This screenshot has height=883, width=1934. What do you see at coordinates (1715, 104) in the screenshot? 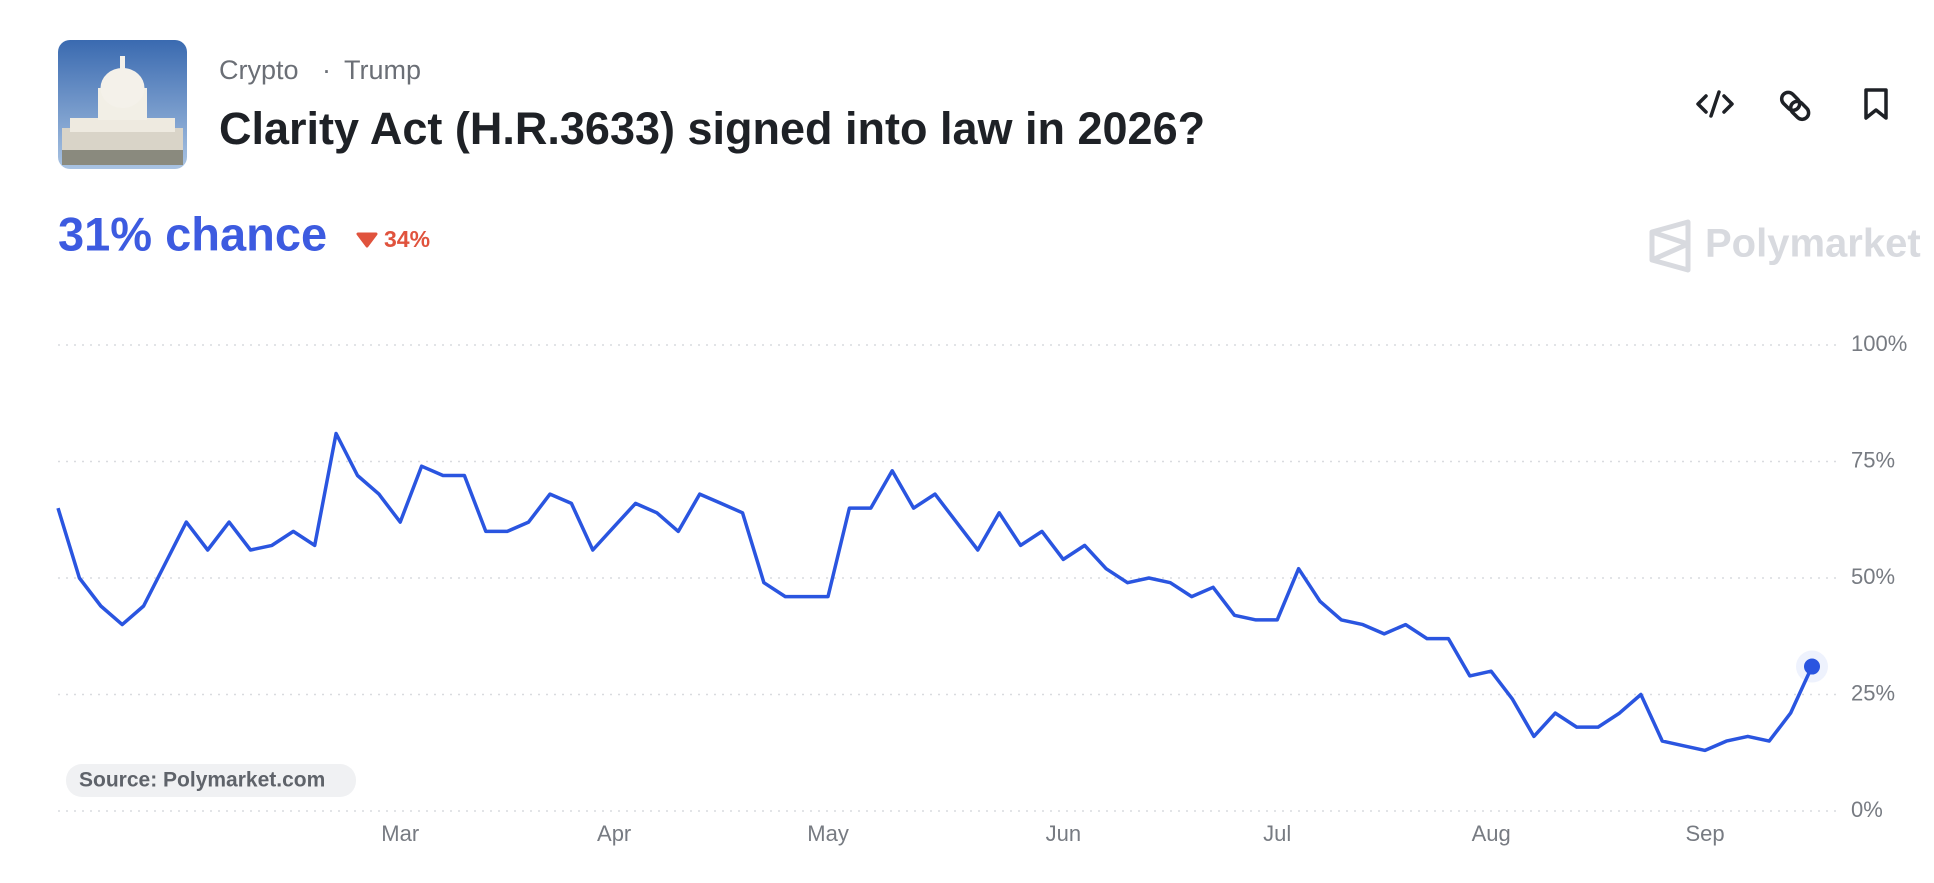
I see `embed-icon` at bounding box center [1715, 104].